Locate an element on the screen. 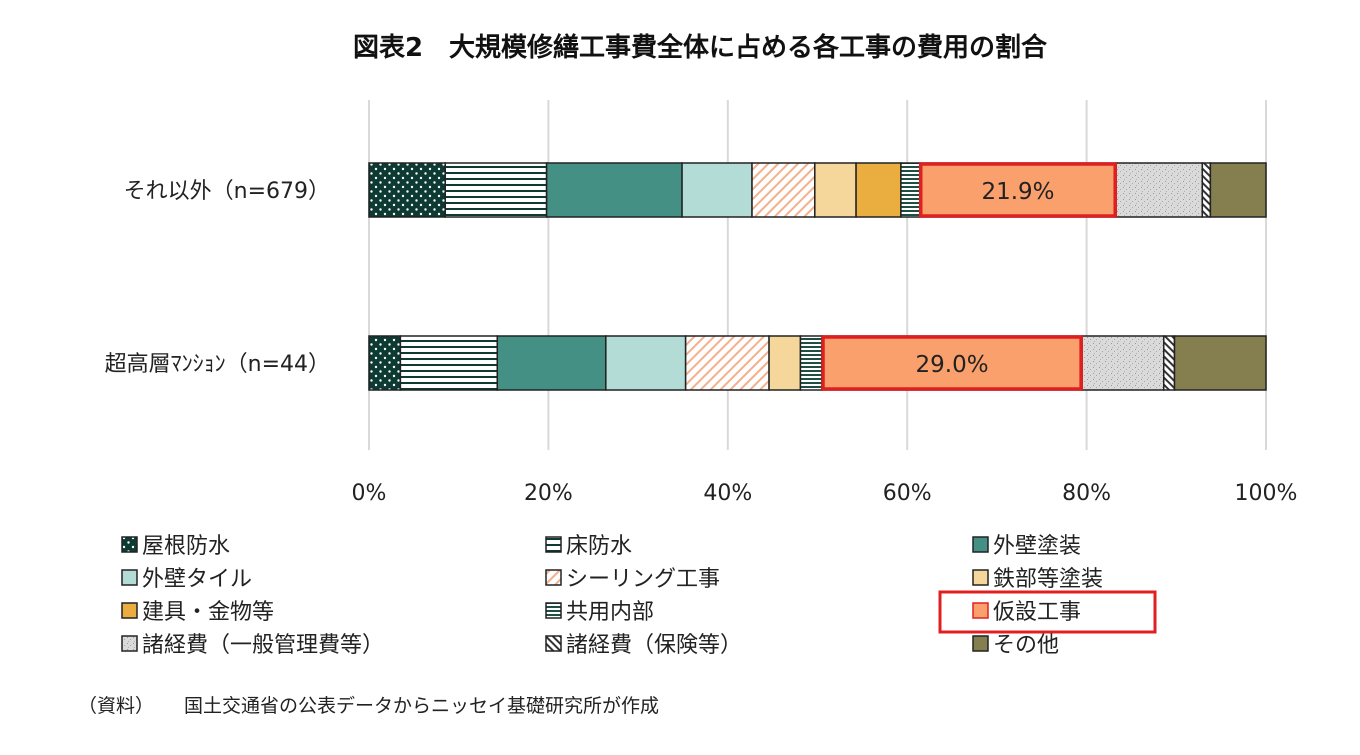  legend-item-建具-金物等: 建具・金物等 is located at coordinates (197, 612).